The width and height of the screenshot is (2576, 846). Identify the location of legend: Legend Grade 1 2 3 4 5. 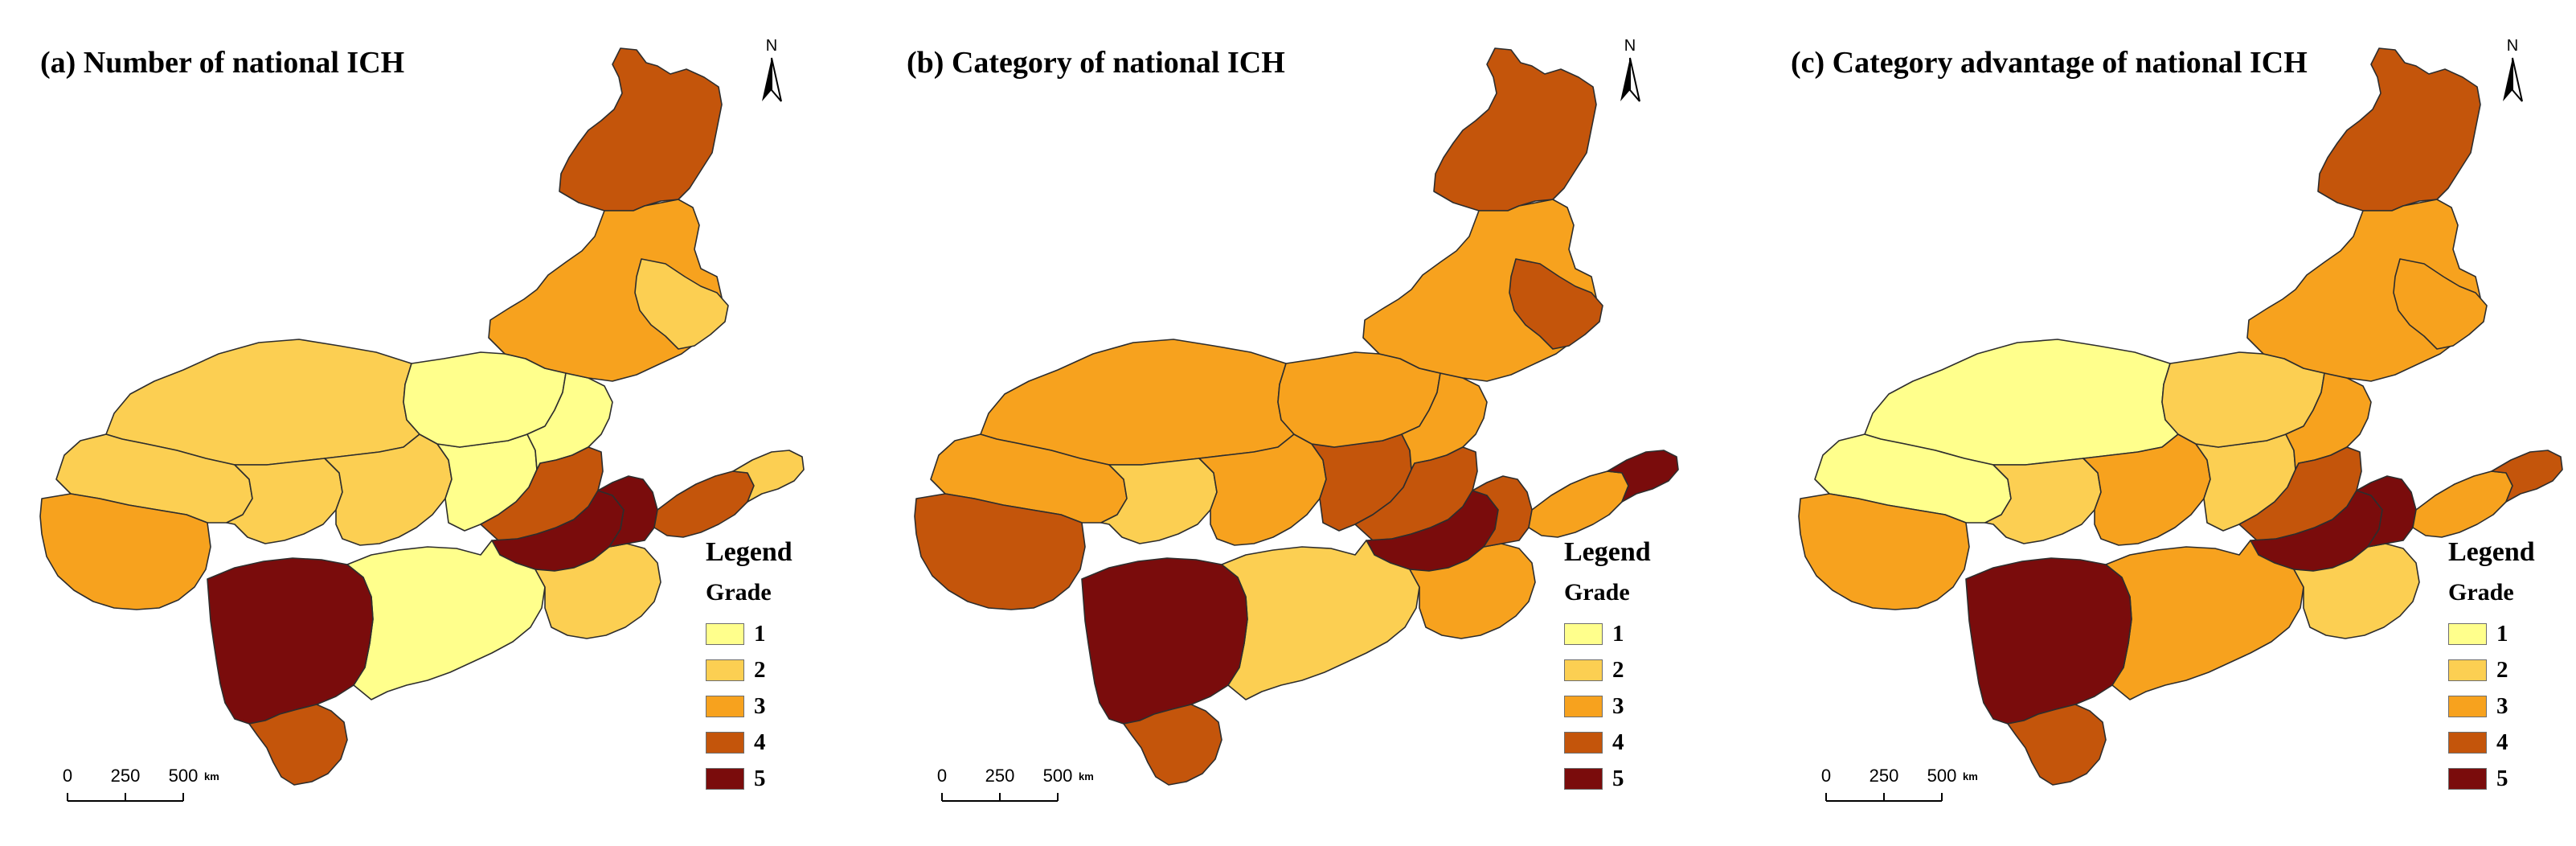
(1607, 667).